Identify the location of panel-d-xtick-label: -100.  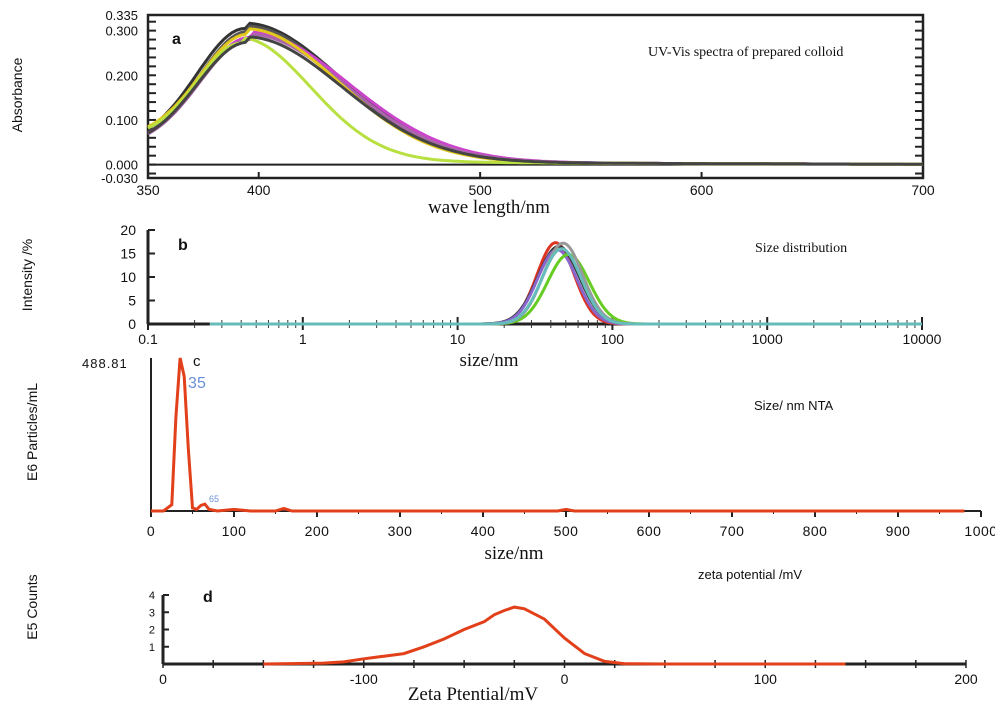
(364, 679).